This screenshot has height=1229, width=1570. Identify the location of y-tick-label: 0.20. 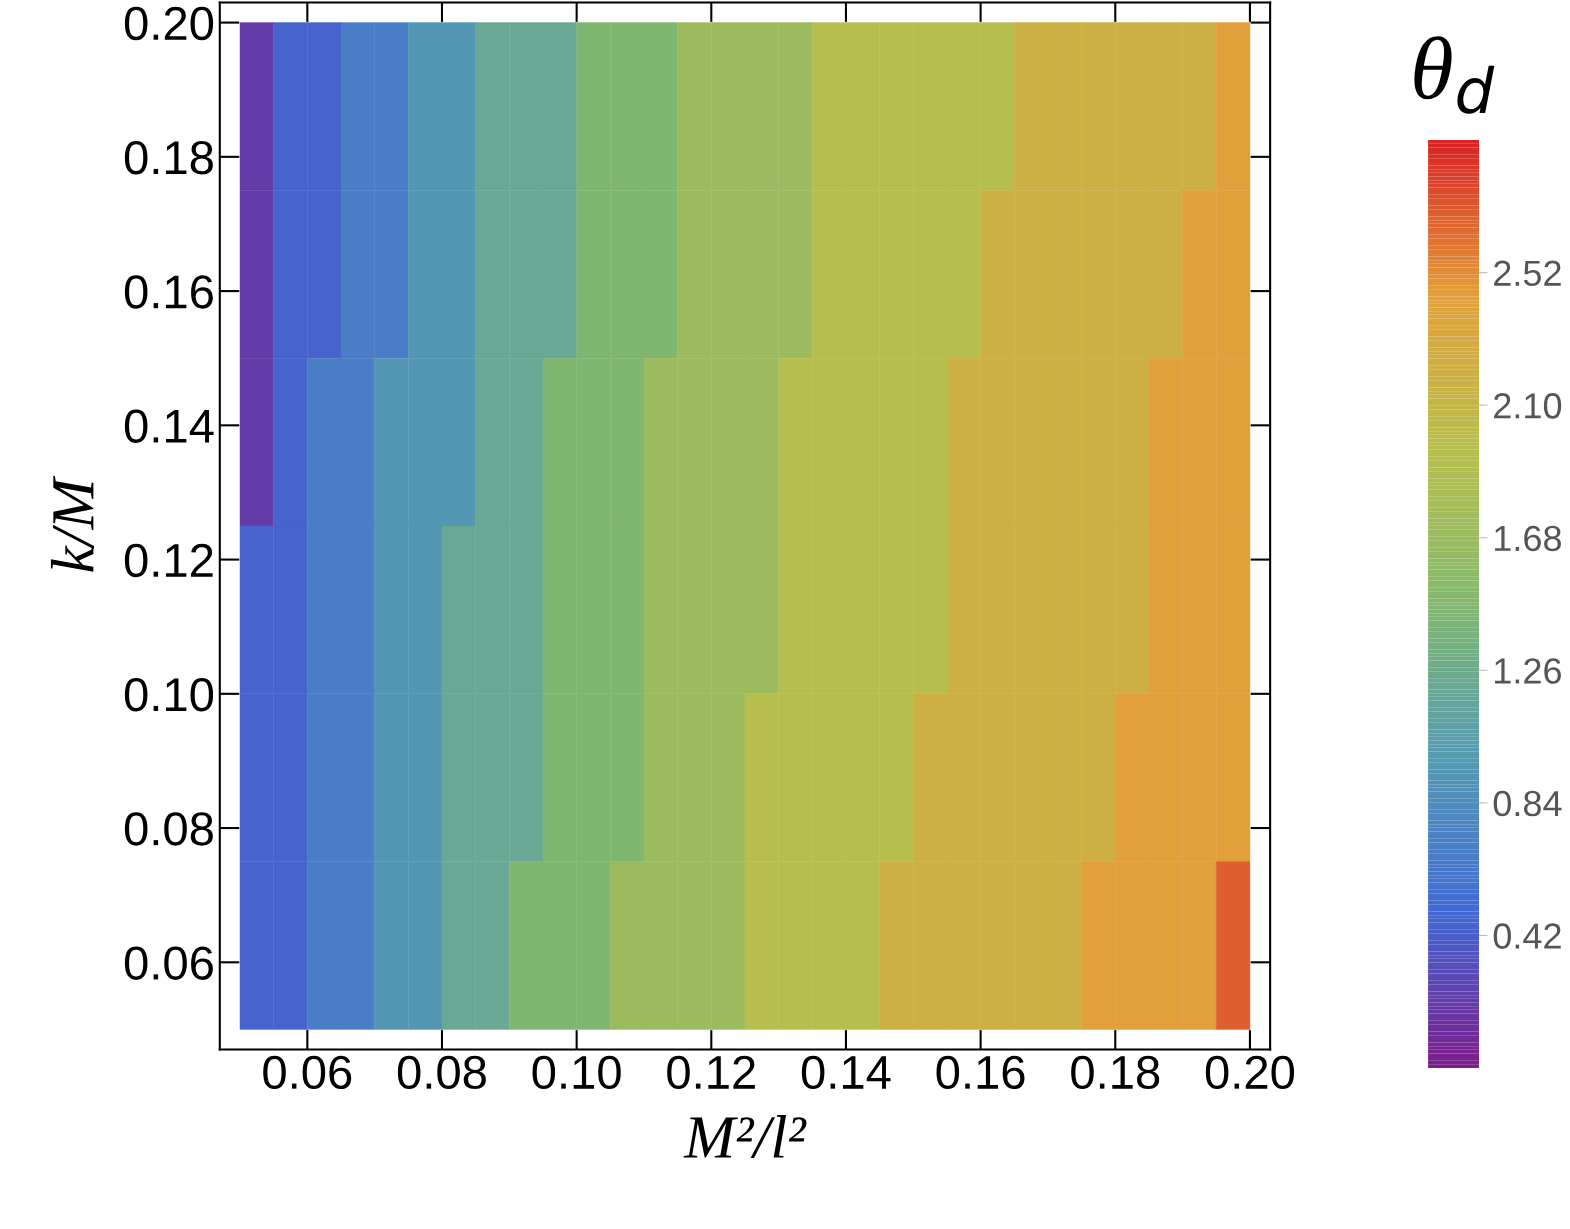
(169, 23).